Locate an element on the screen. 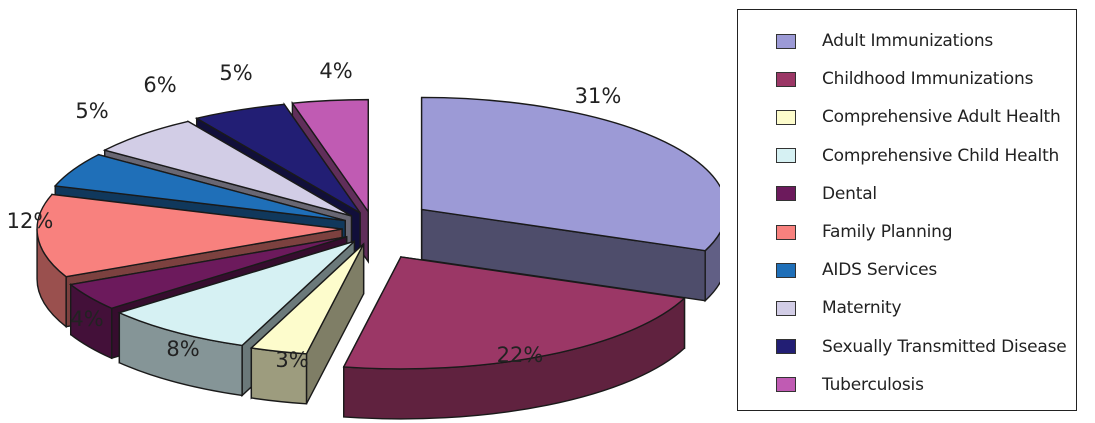 This screenshot has width=1095, height=423. legend-item: Adult Immunizations is located at coordinates (884, 41).